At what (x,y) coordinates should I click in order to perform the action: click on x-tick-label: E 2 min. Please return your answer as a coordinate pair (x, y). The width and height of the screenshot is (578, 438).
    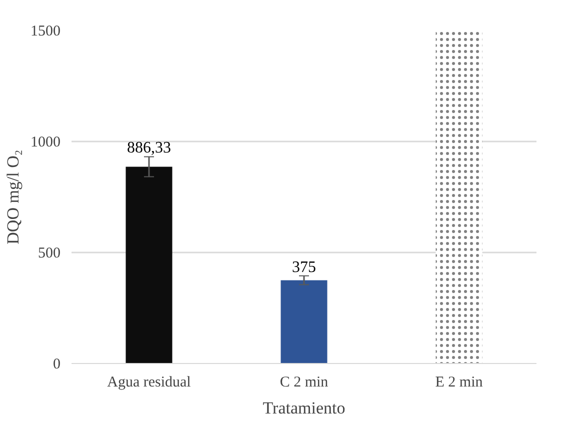
    Looking at the image, I should click on (459, 382).